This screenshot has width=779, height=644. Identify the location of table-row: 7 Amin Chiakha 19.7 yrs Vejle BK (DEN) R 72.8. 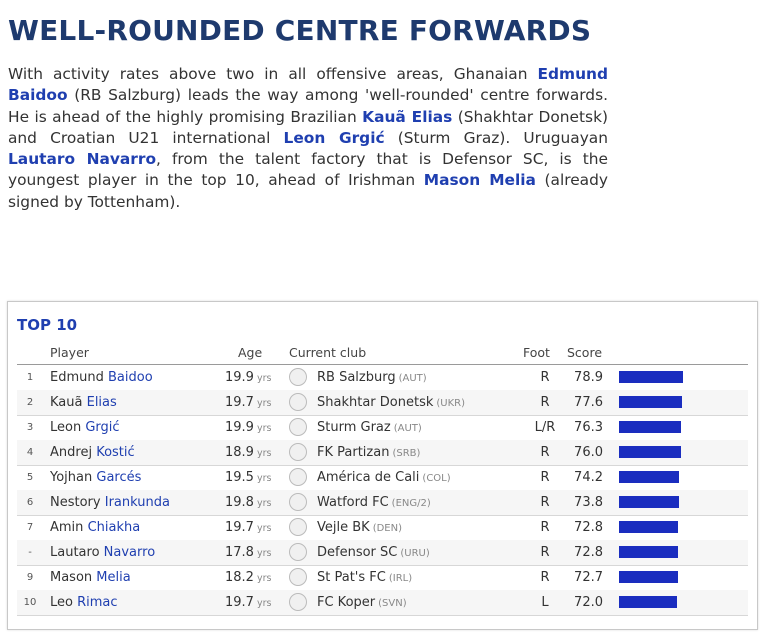
(382, 528).